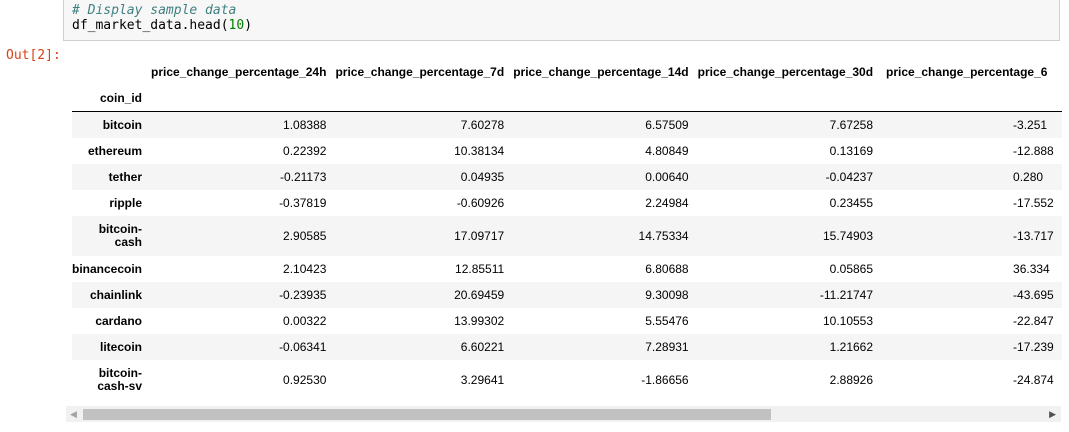 Image resolution: width=1069 pixels, height=432 pixels. Describe the element at coordinates (150, 25) in the screenshot. I see `code-call: df_market_data.head(` at that location.